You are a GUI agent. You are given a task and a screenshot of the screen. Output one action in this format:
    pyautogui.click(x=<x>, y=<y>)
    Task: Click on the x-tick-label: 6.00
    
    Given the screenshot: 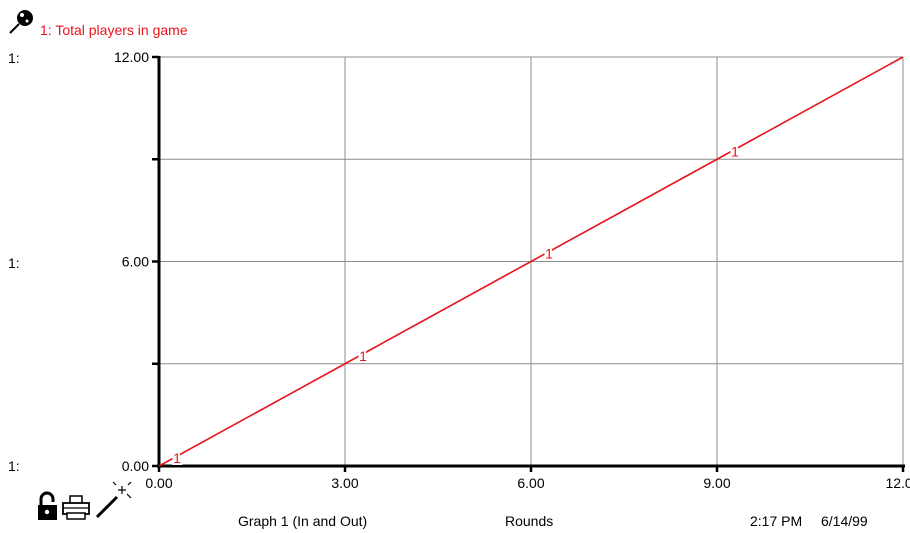 What is the action you would take?
    pyautogui.click(x=530, y=483)
    